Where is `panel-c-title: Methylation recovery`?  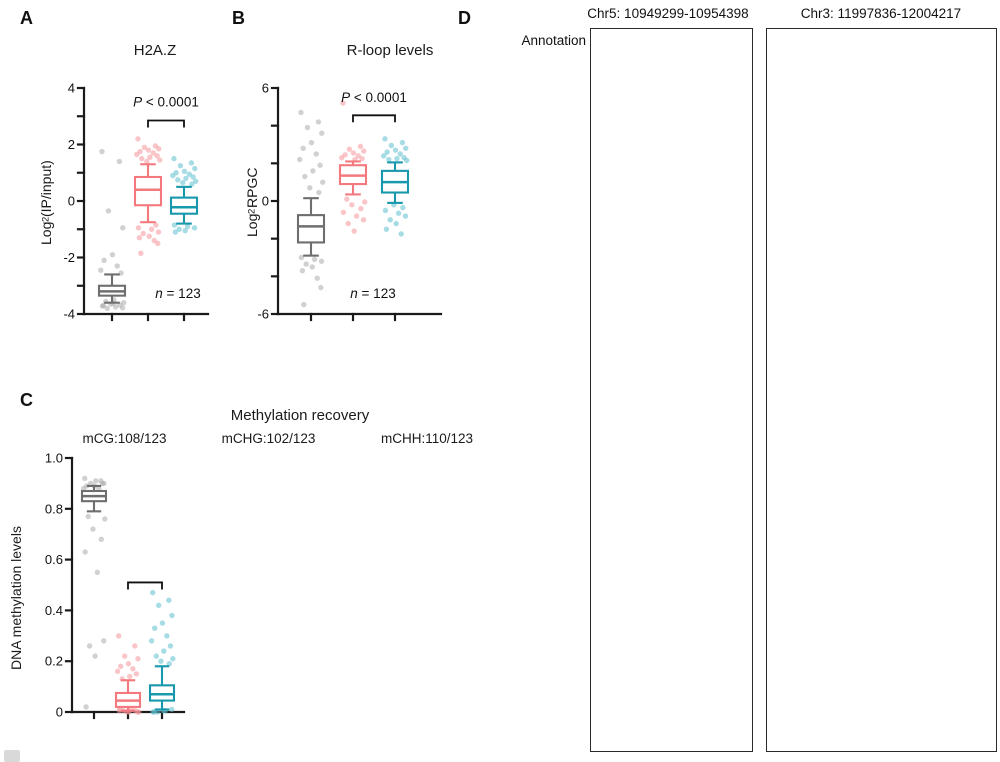 panel-c-title: Methylation recovery is located at coordinates (300, 415).